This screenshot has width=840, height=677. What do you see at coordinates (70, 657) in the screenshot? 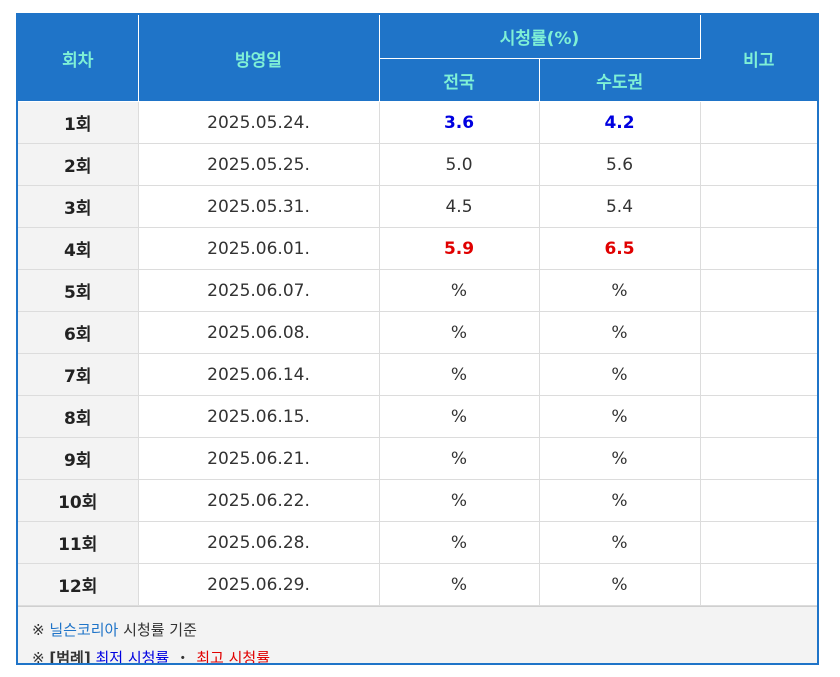
I see `legend-label: [범례]` at bounding box center [70, 657].